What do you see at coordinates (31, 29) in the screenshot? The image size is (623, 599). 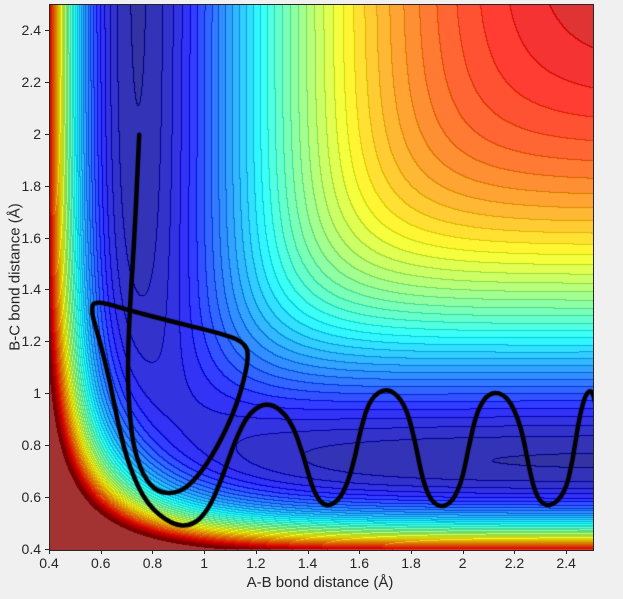 I see `y-tick-label: 2.4` at bounding box center [31, 29].